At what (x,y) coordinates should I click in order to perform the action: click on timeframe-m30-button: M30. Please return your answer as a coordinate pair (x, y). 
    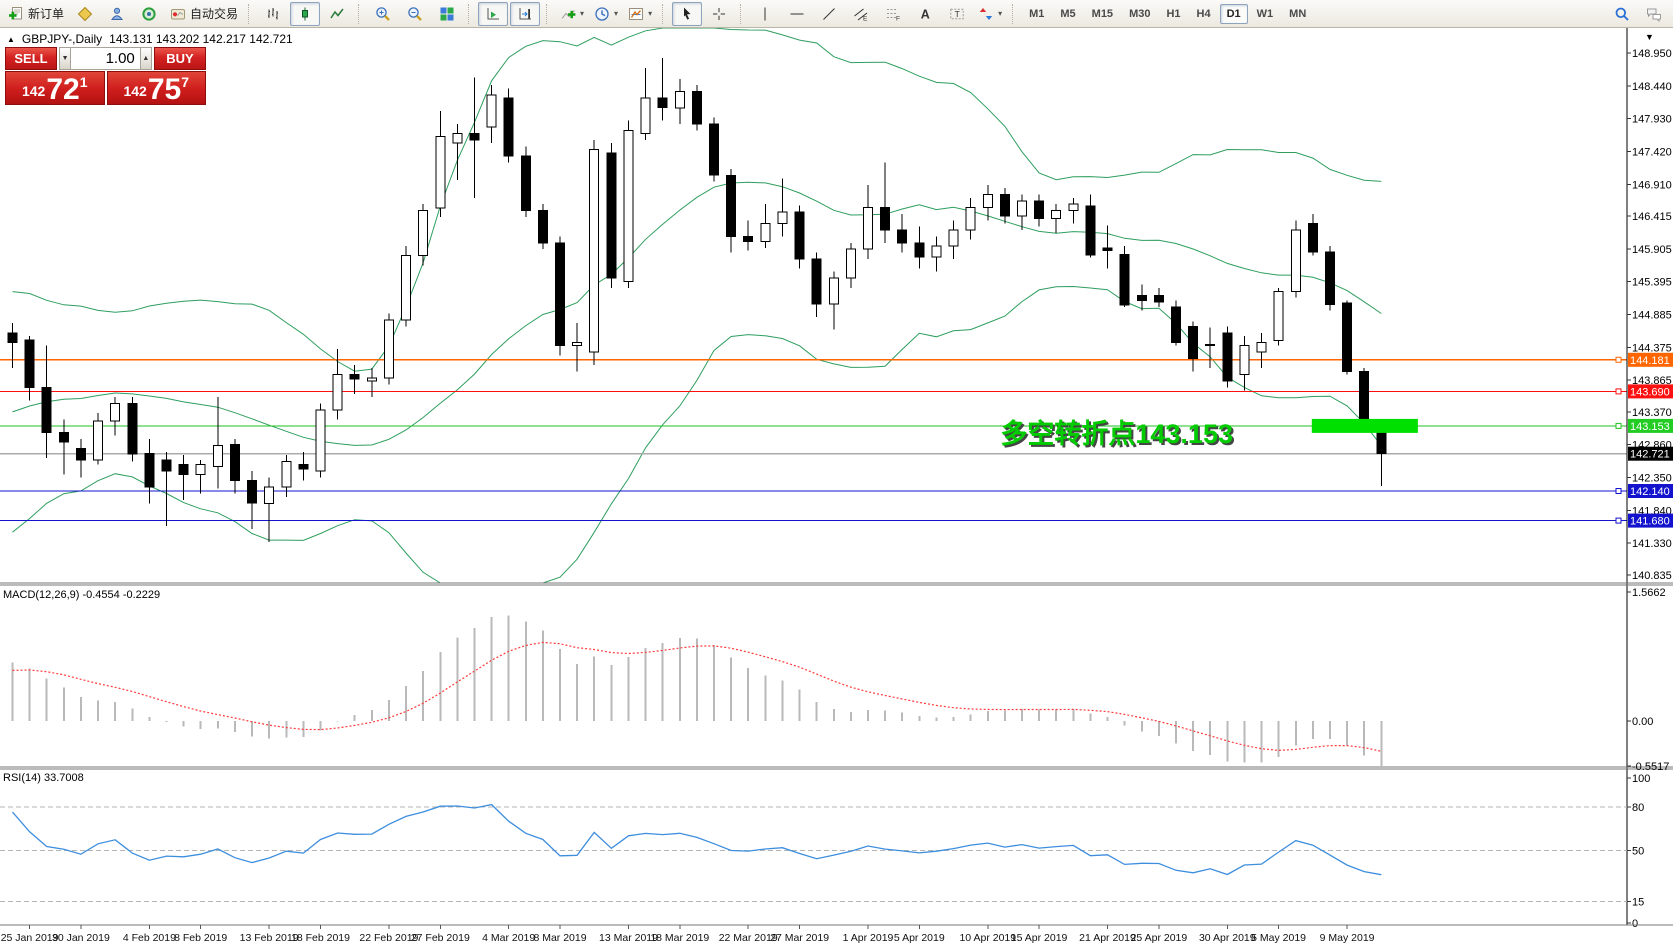
    Looking at the image, I should click on (1140, 13).